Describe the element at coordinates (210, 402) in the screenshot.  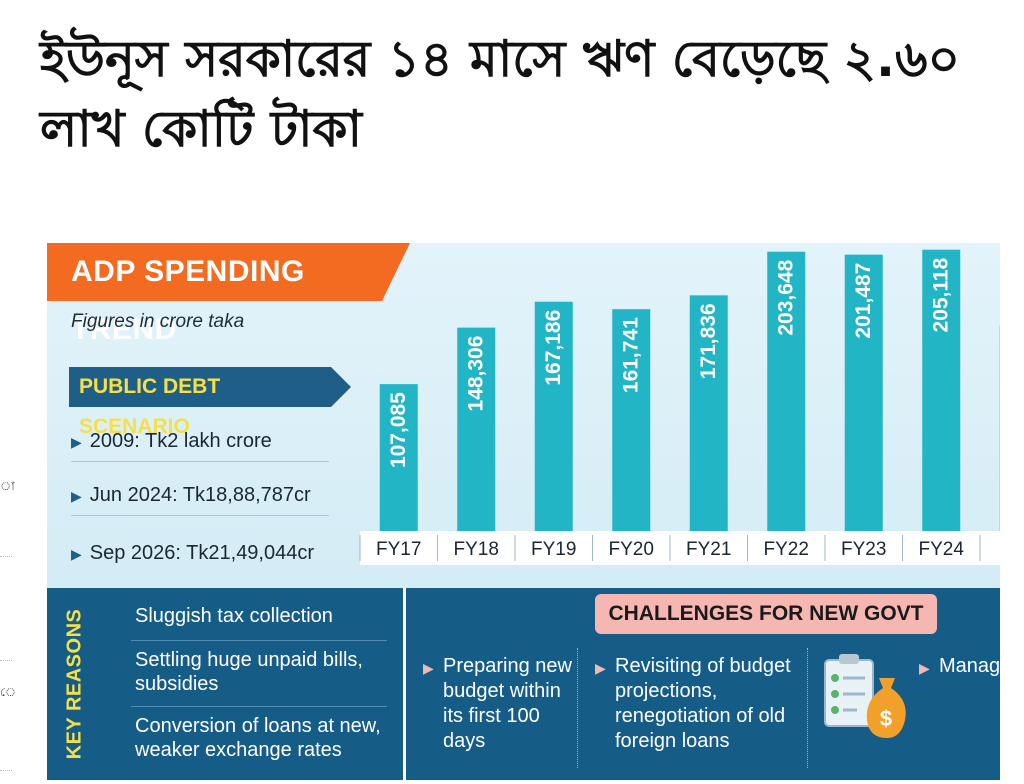
I see `debt-scenario-title: PUBLIC DEBT SCENARIO` at that location.